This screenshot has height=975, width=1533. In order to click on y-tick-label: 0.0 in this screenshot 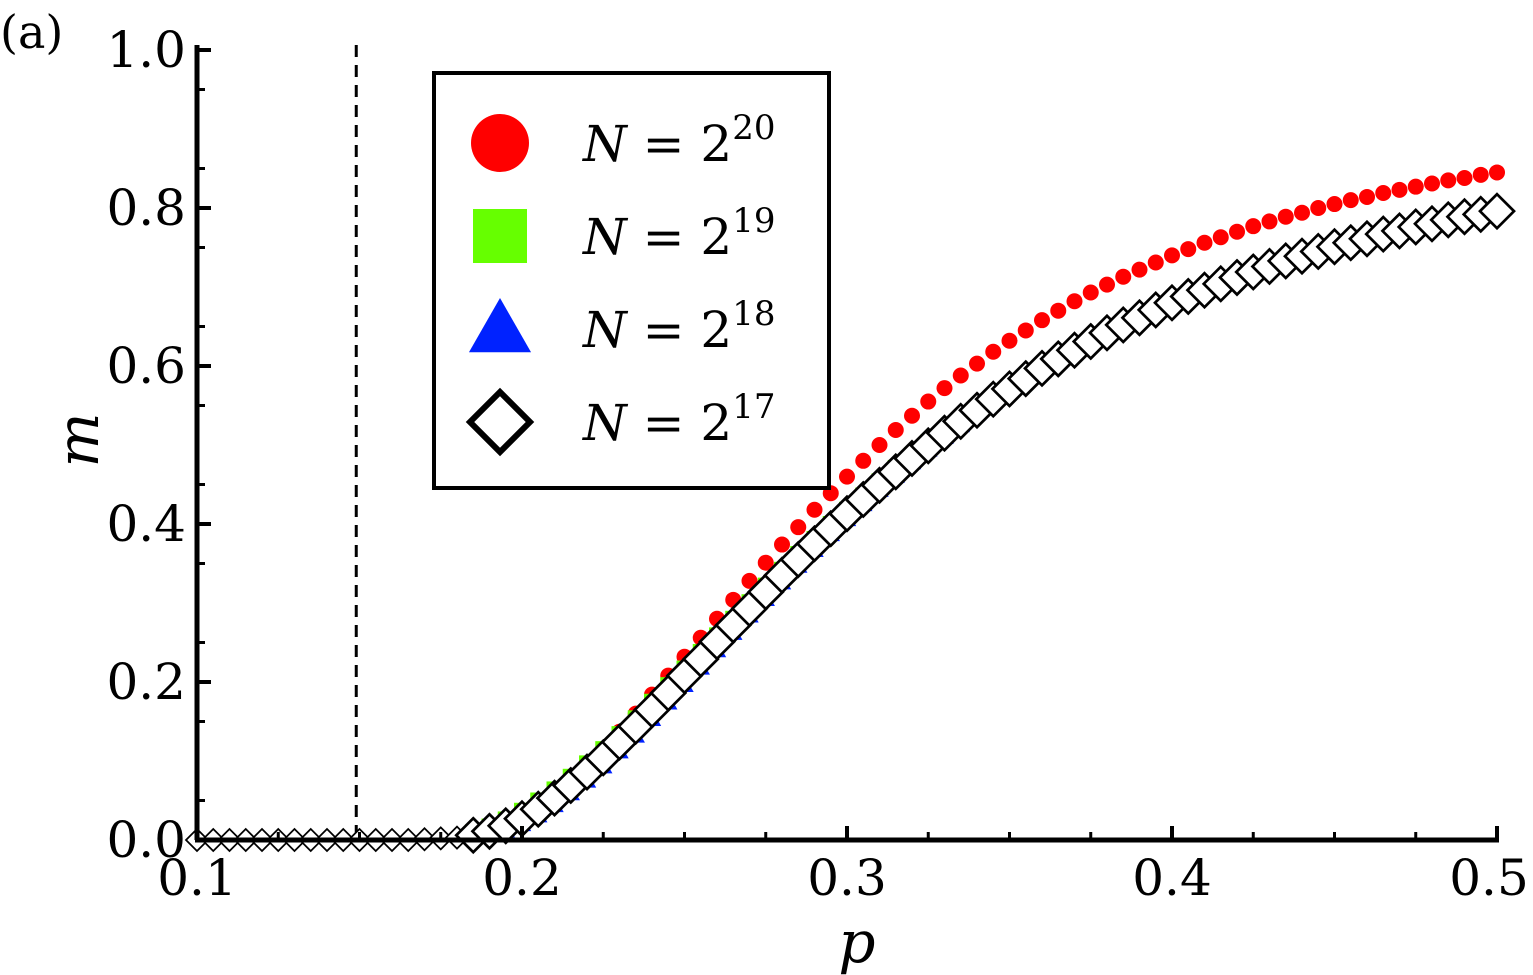, I will do `click(146, 840)`.